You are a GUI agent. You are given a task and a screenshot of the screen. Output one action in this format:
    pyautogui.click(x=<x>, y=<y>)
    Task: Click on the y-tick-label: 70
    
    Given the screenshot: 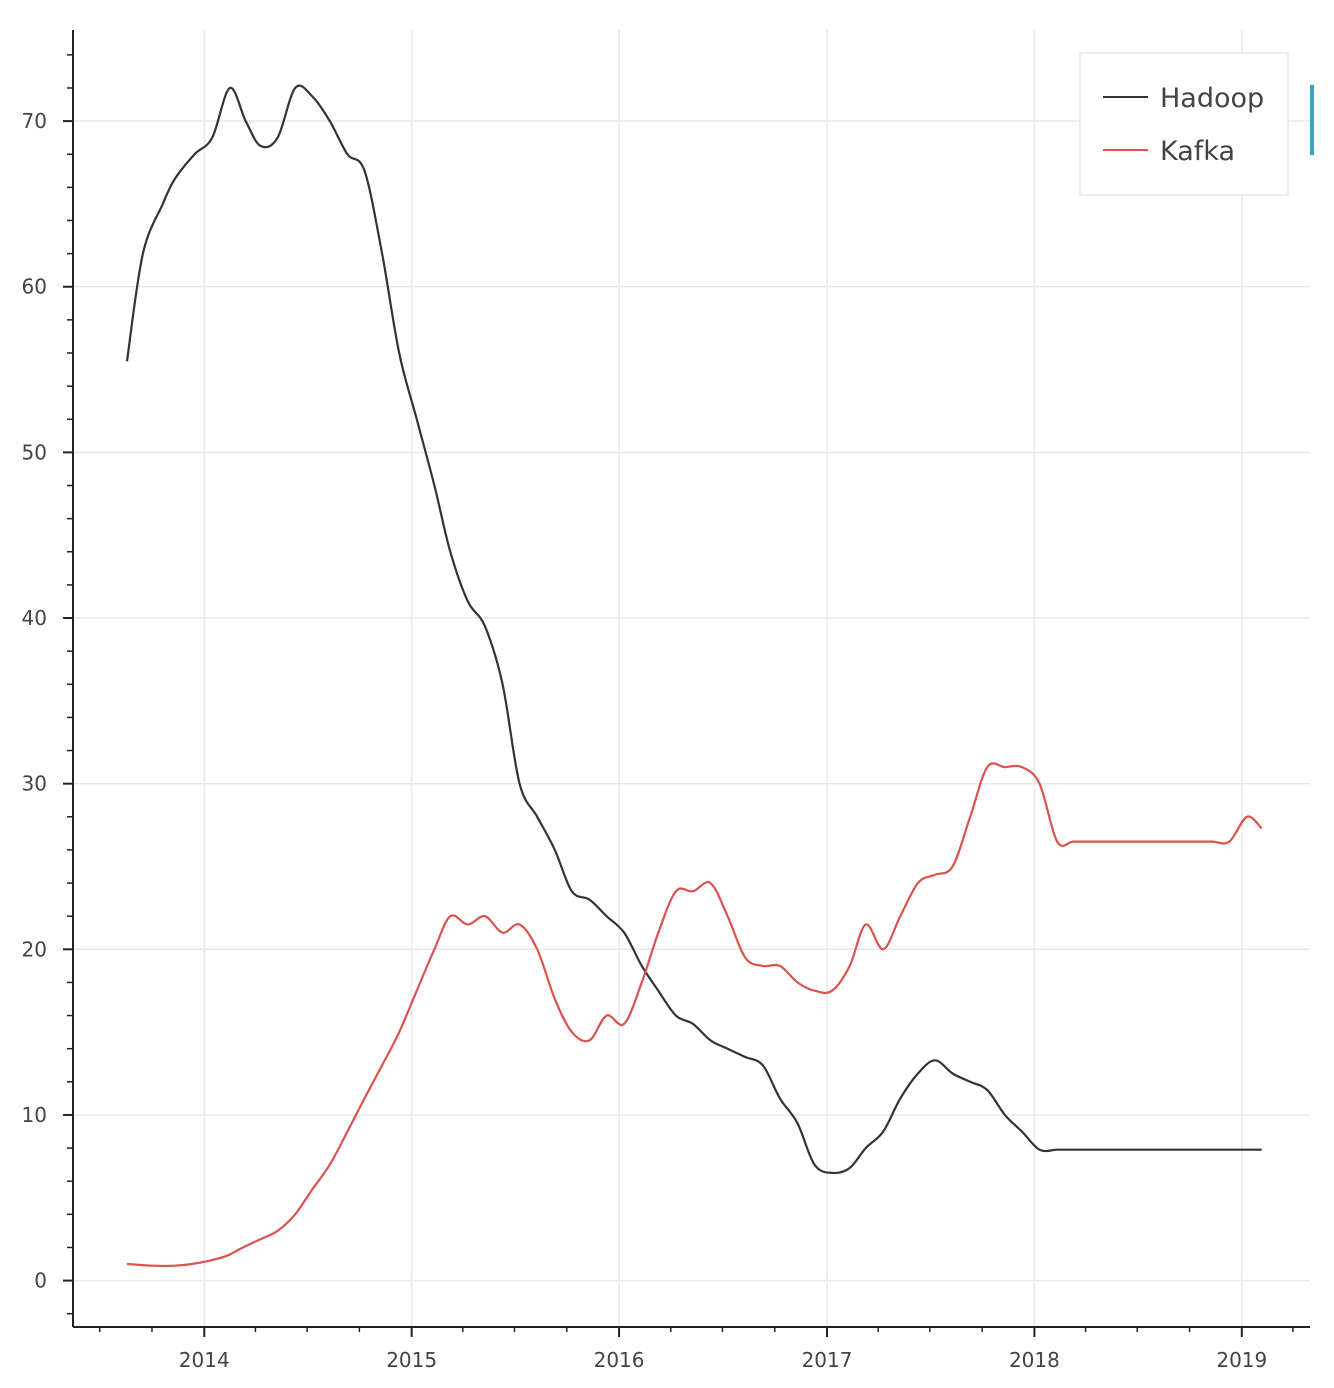 What is the action you would take?
    pyautogui.click(x=34, y=121)
    